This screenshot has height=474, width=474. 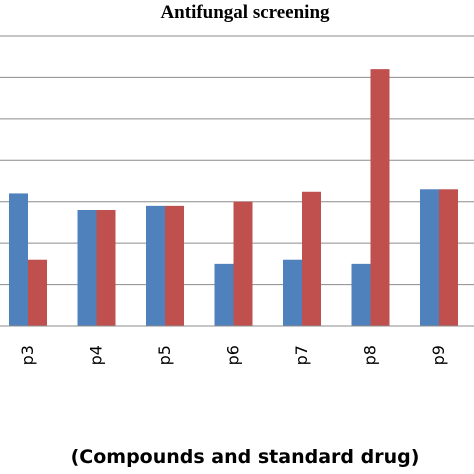 What do you see at coordinates (96, 355) in the screenshot?
I see `x-tick-label-p4: p4` at bounding box center [96, 355].